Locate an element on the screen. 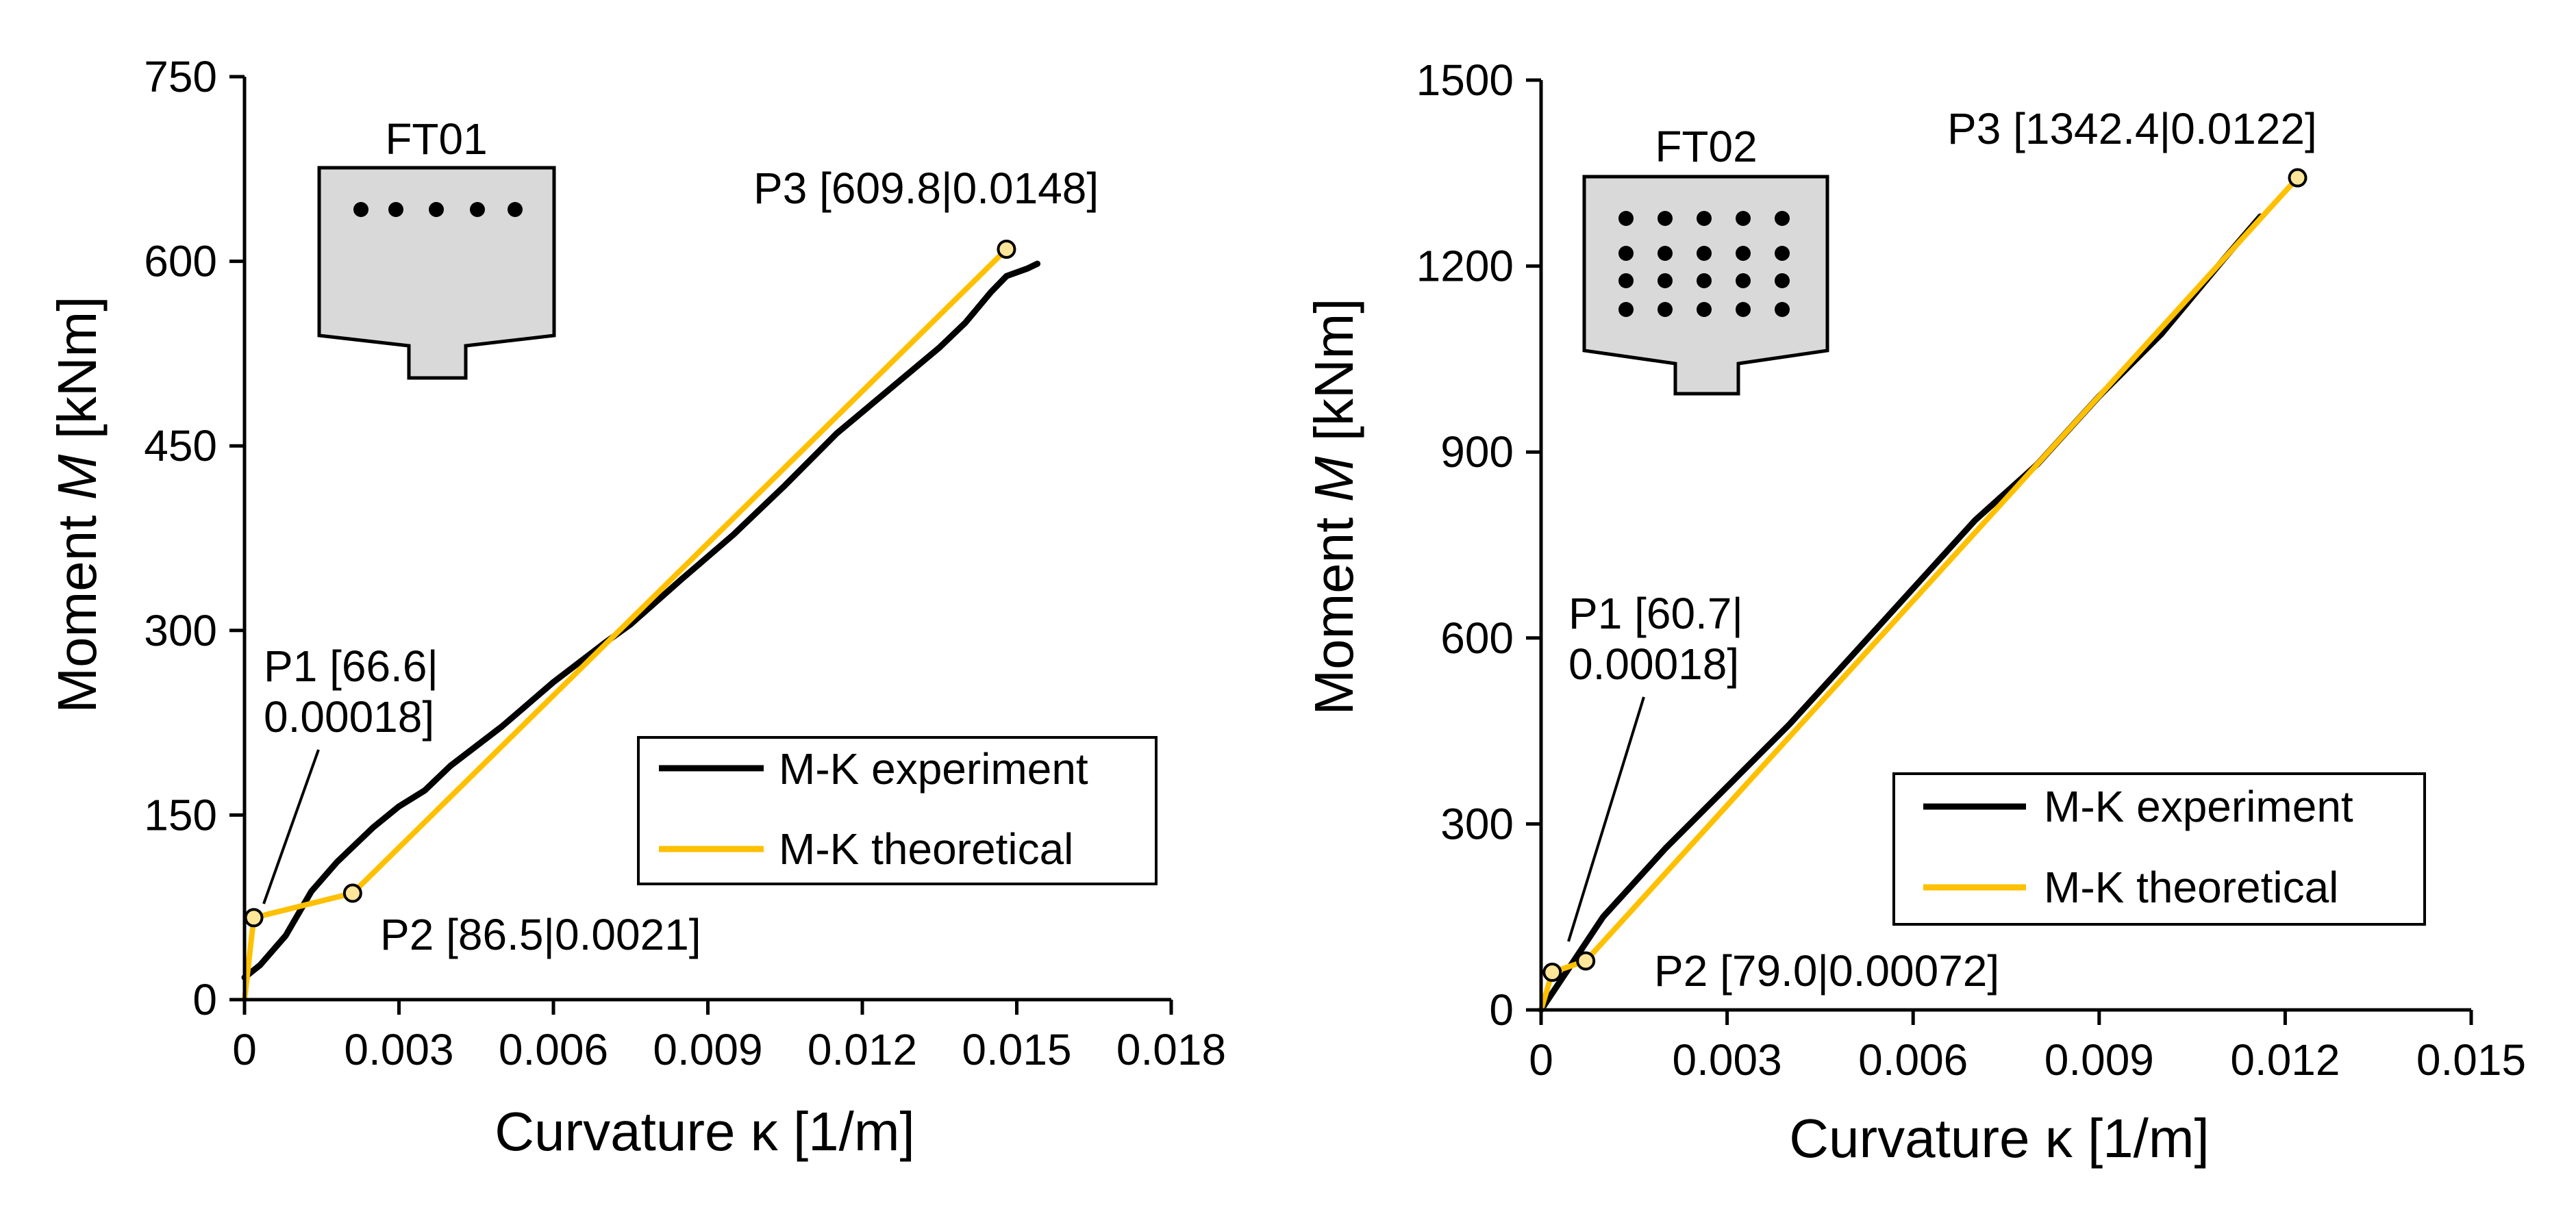 This screenshot has height=1216, width=2576. p1-label: P1 [60.7| 0.00018] is located at coordinates (1656, 639).